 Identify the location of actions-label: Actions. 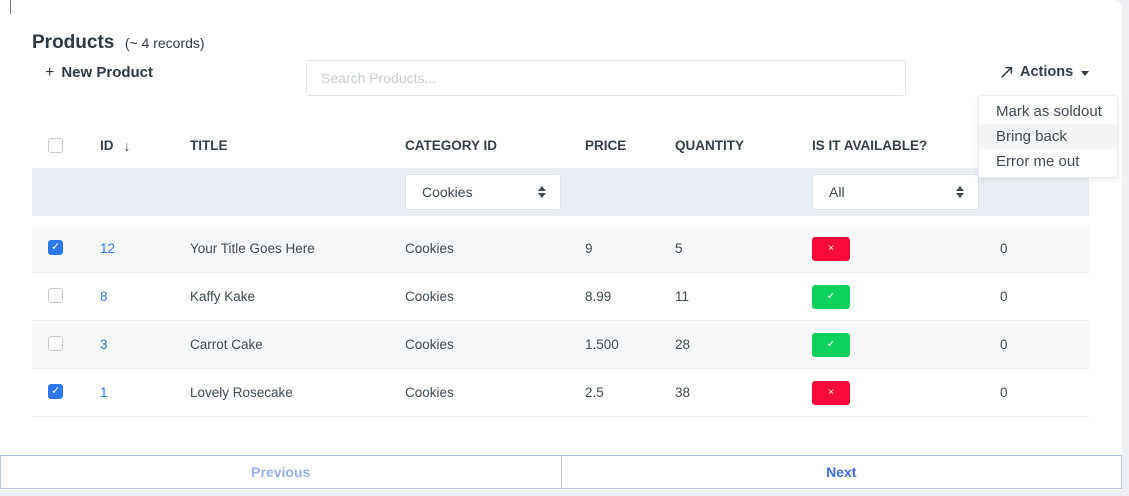
(1047, 72).